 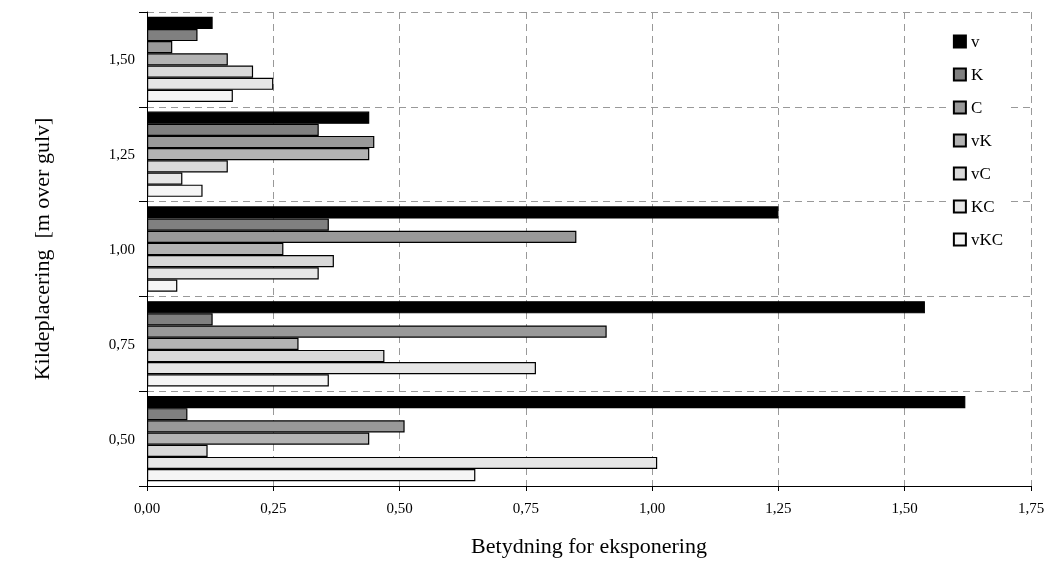 What do you see at coordinates (976, 107) in the screenshot?
I see `legend-label: C` at bounding box center [976, 107].